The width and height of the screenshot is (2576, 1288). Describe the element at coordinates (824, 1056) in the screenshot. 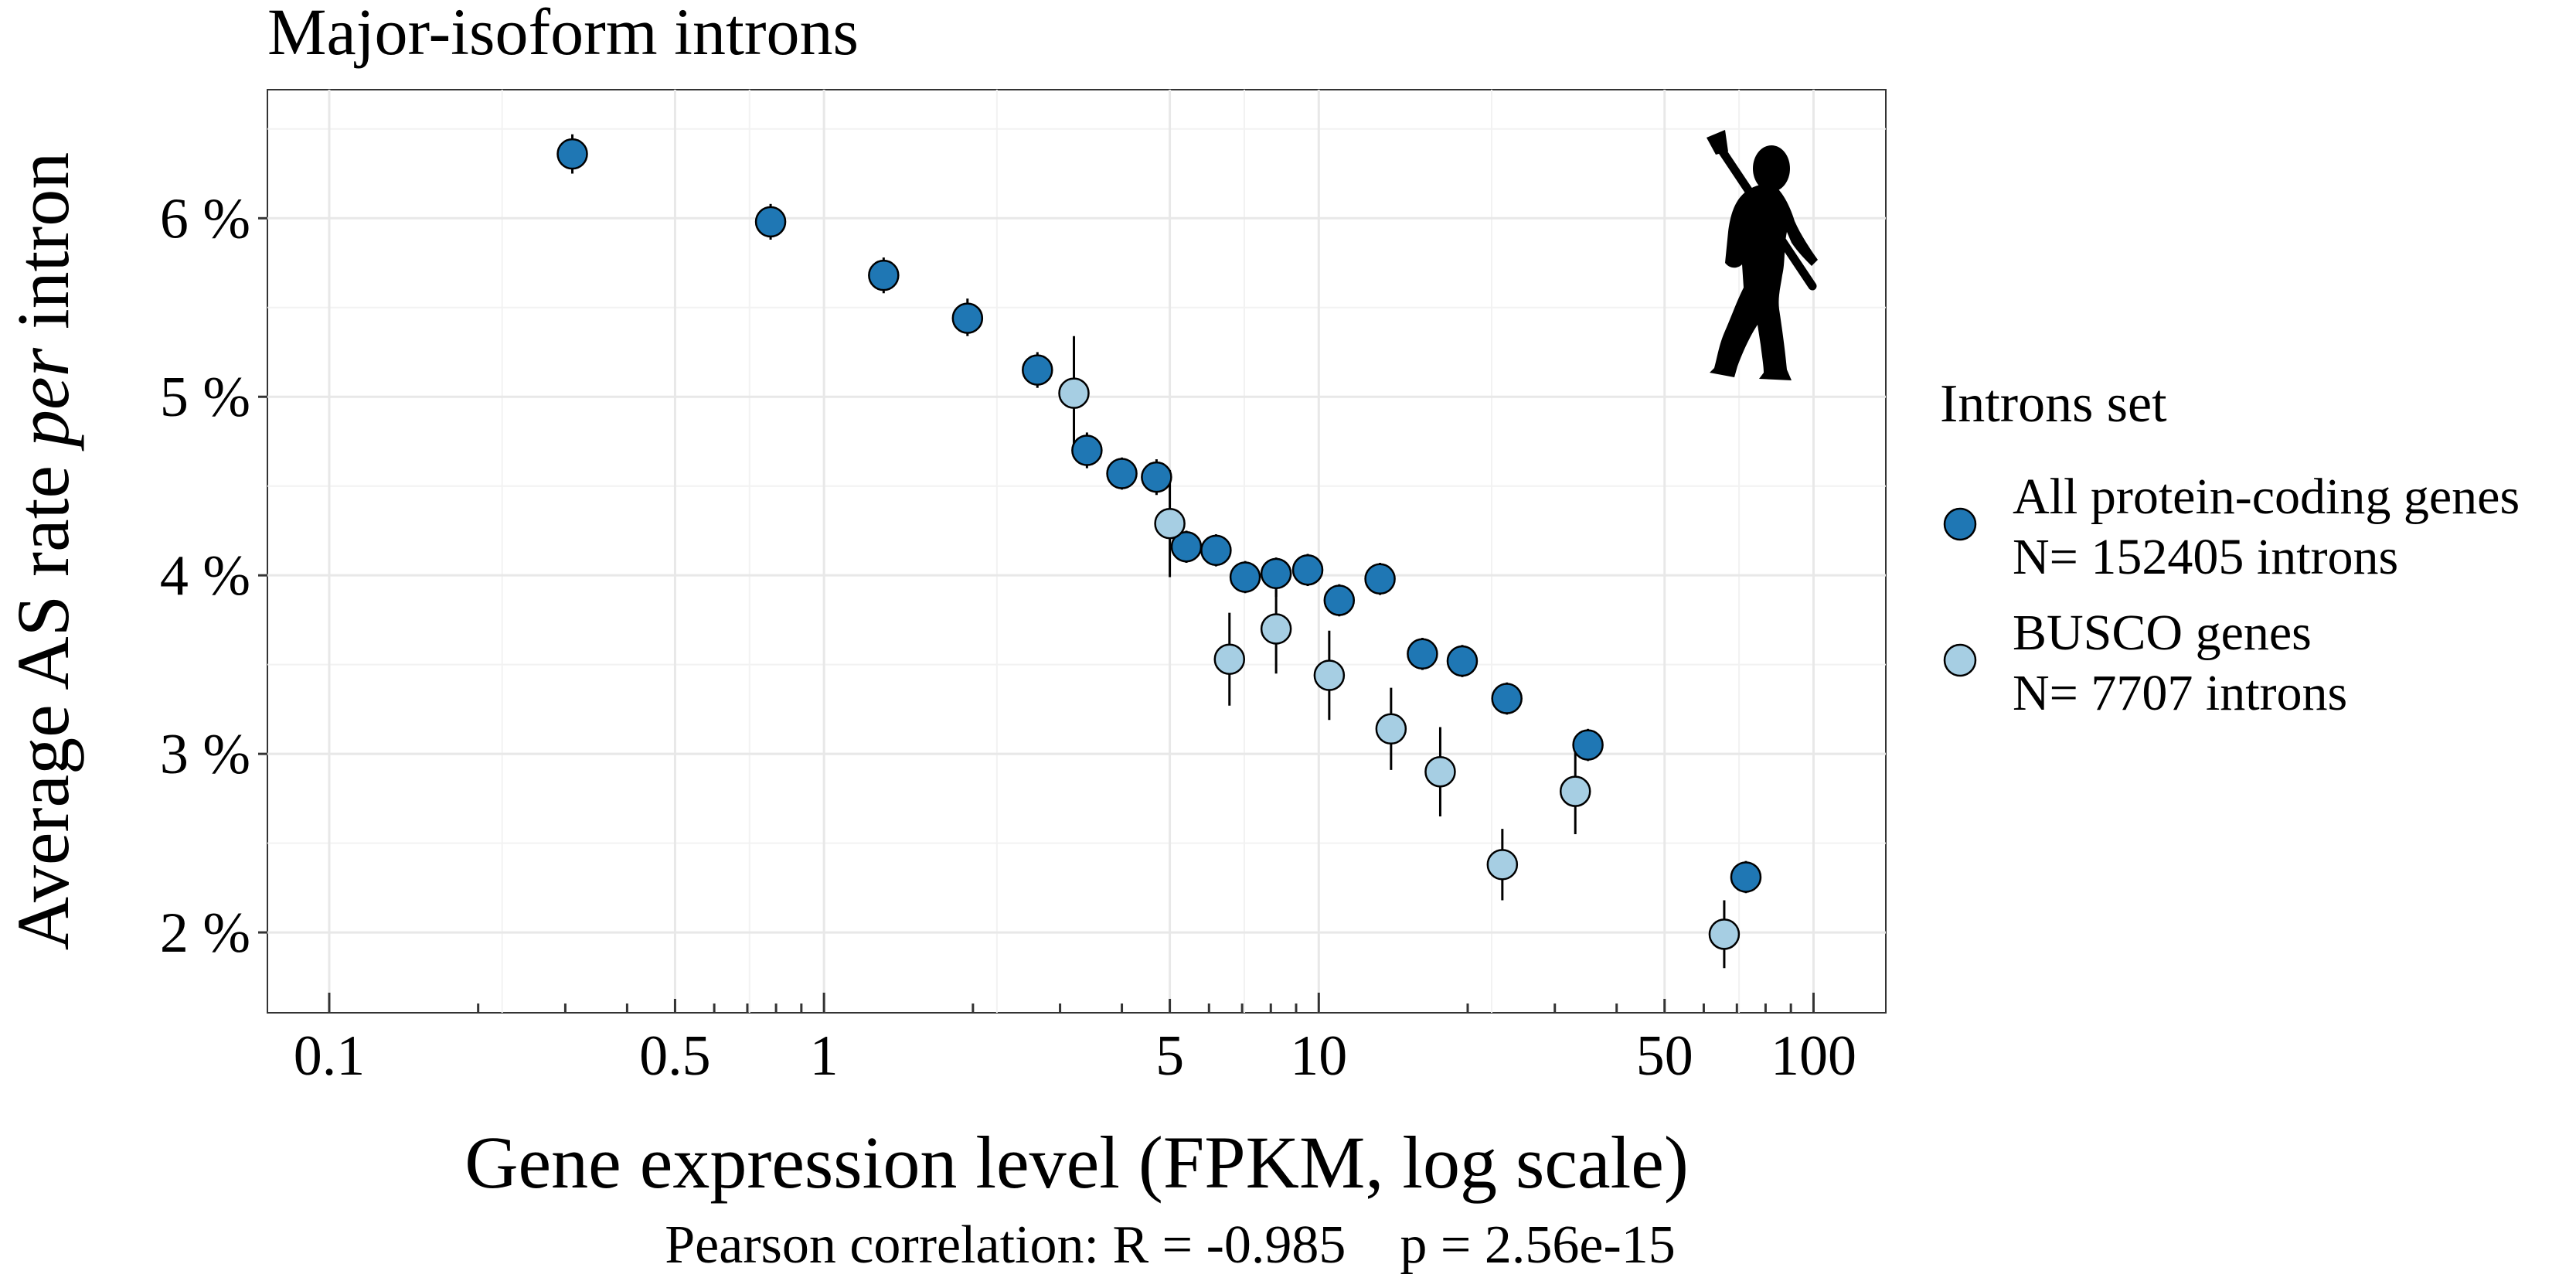

I see `x-tick-label: 1` at that location.